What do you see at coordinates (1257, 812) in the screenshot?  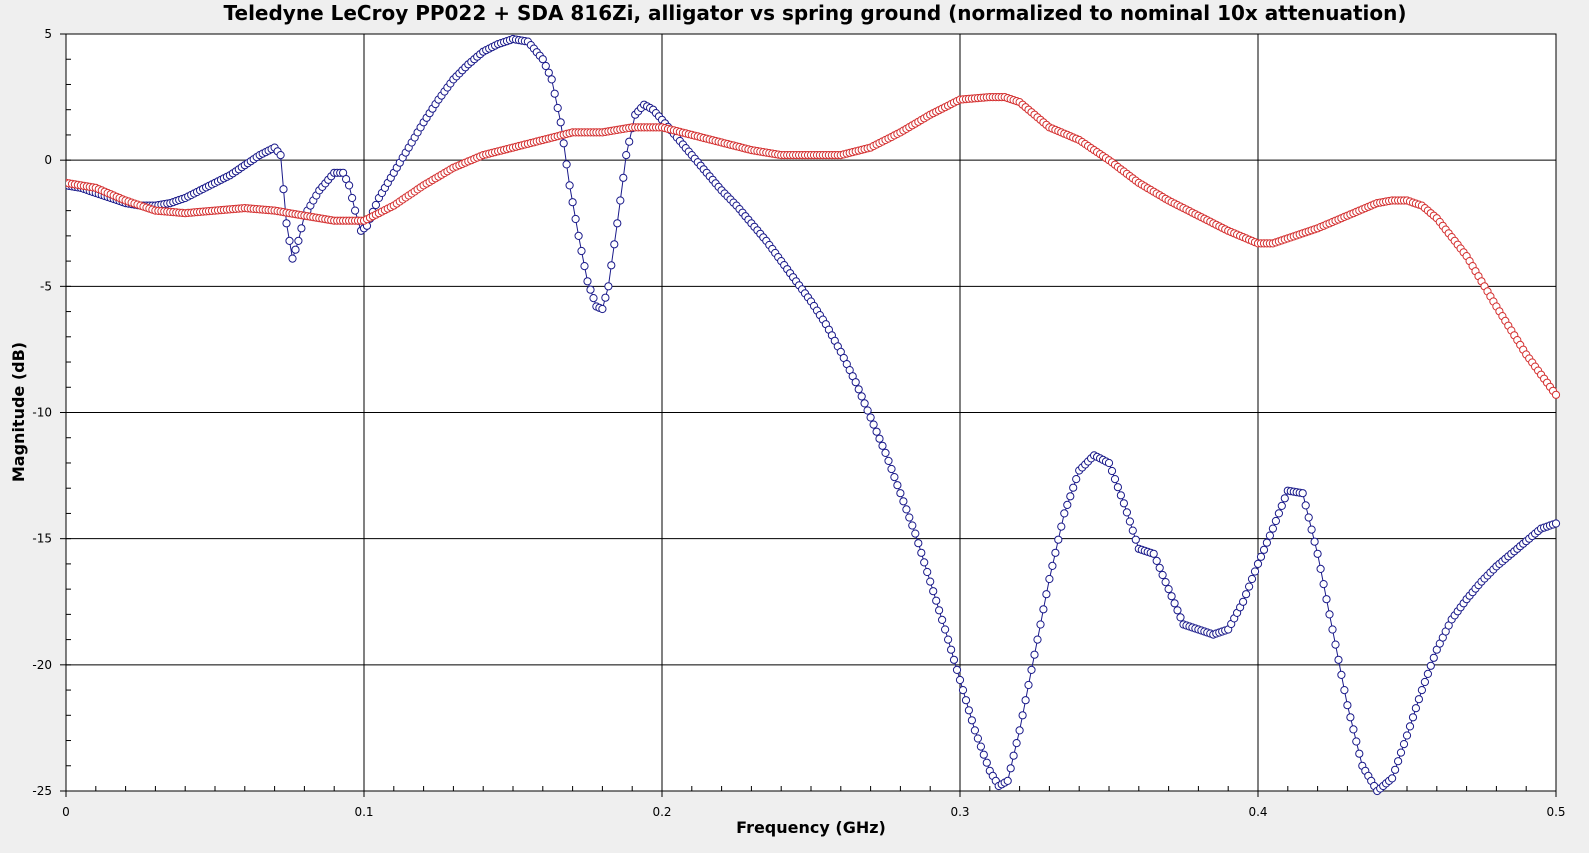 I see `x-tick-label: 0.4` at bounding box center [1257, 812].